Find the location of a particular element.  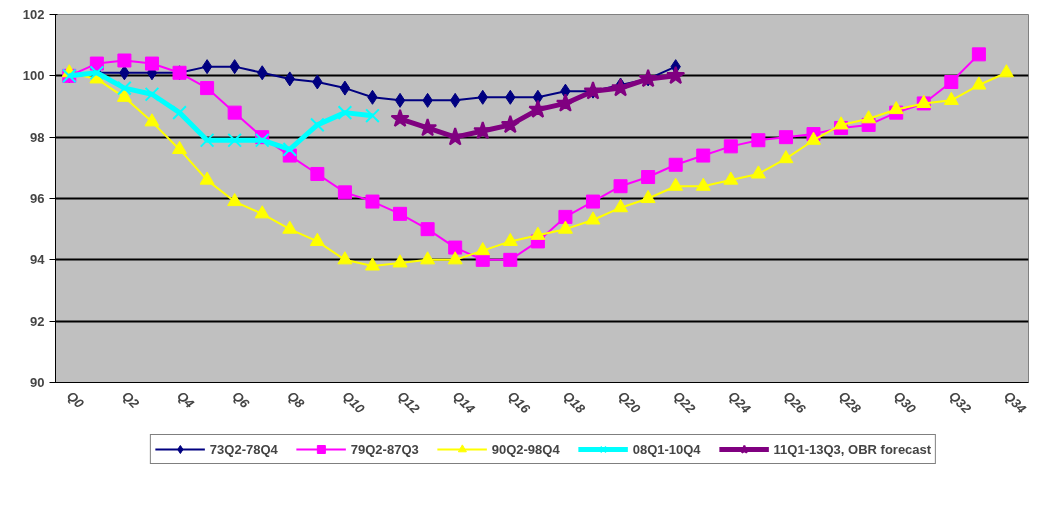

x-tick-label: Q34 is located at coordinates (1015, 402).